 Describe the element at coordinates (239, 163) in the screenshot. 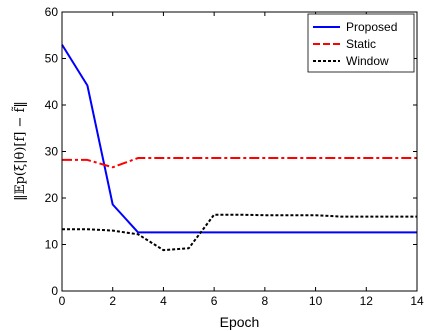

I see `series-line-static` at that location.